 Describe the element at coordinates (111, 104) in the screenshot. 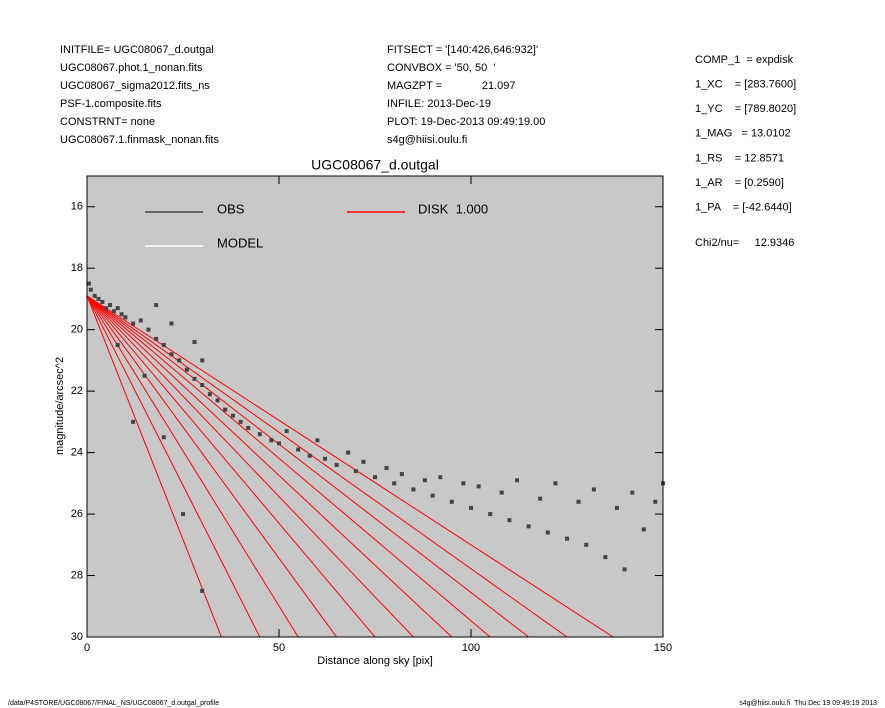

I see `header-text: PSF-1.composite.fits` at that location.